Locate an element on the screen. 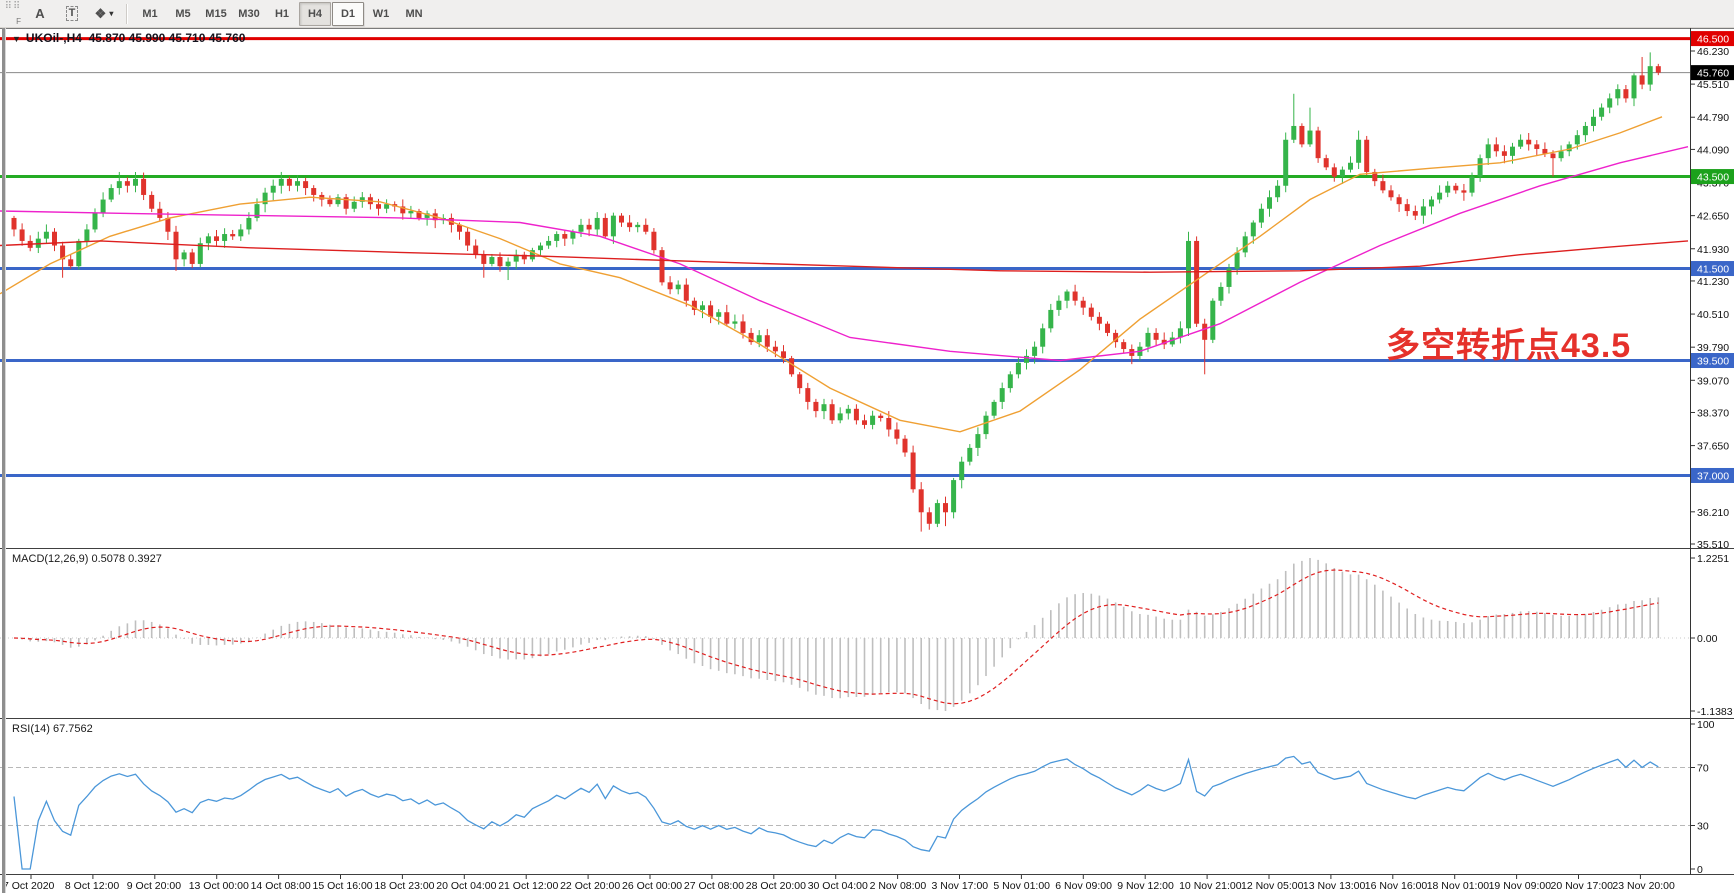 The width and height of the screenshot is (1734, 893). svg-text: 39.790 is located at coordinates (1713, 348).